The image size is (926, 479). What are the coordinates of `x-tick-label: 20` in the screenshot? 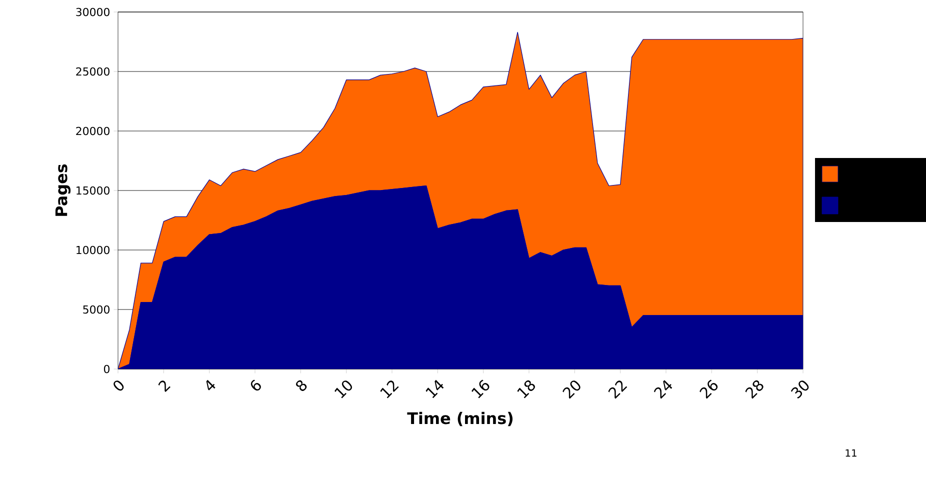 It's located at (571, 389).